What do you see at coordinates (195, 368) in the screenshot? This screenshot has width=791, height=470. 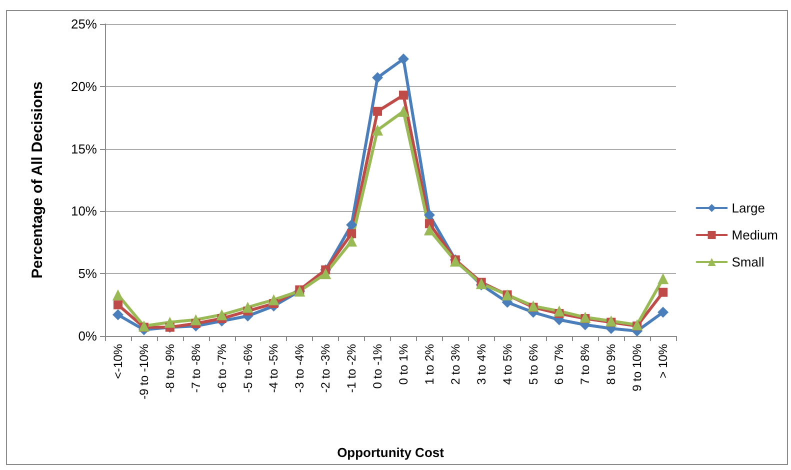 I see `x-tick-label: -7 to -8%` at bounding box center [195, 368].